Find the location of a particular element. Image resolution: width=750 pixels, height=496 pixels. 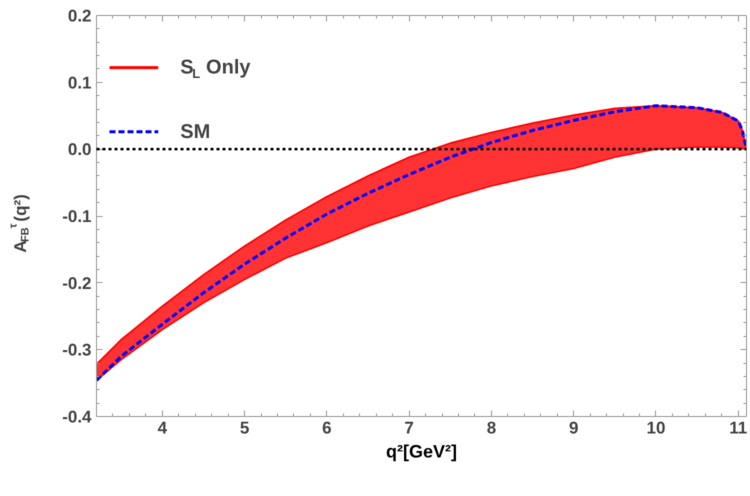

x-tick-label: 8 is located at coordinates (491, 428).